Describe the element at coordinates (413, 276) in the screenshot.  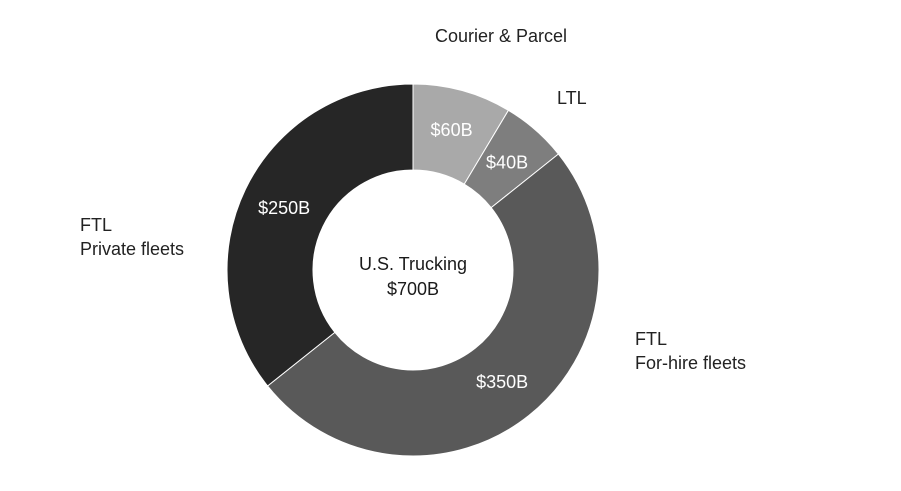
I see `center-label: U.S. Trucking $700B` at that location.